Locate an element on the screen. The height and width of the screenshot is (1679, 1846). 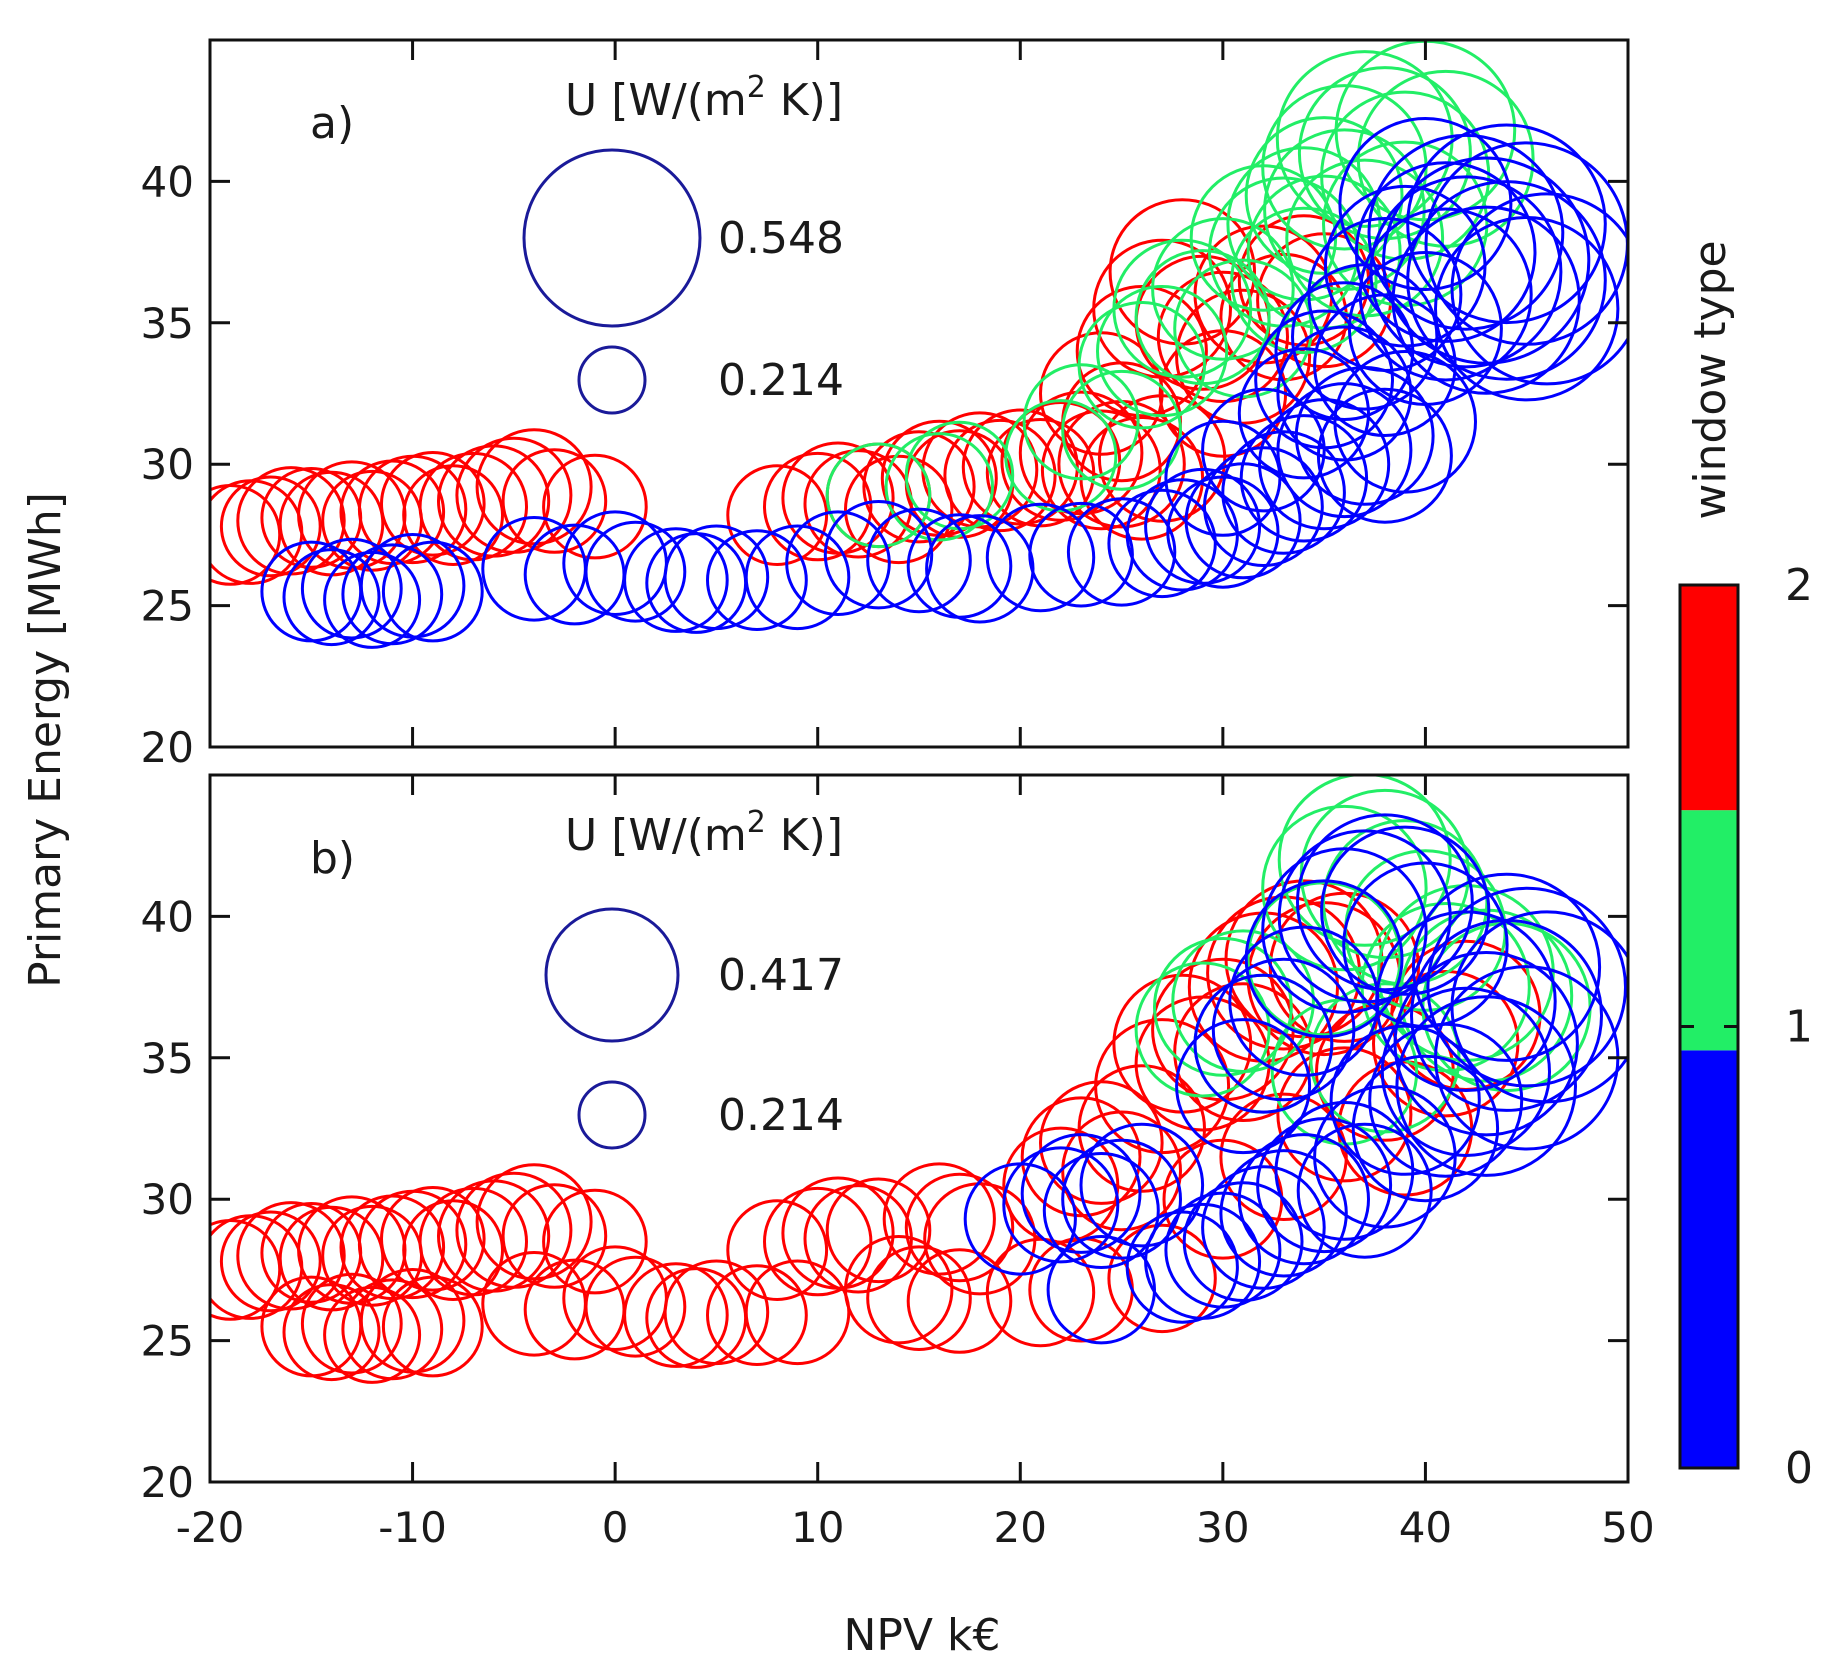
colorbar-label: window type is located at coordinates (1710, 379).